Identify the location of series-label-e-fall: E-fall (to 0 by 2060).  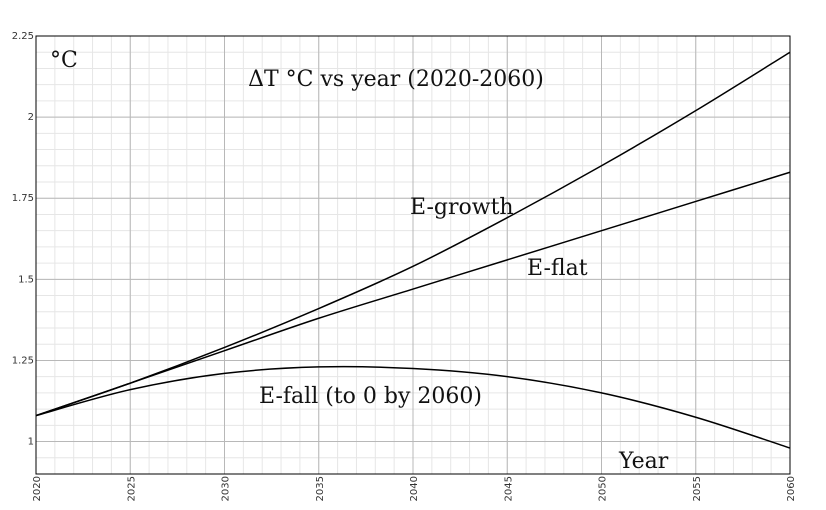
(370, 396).